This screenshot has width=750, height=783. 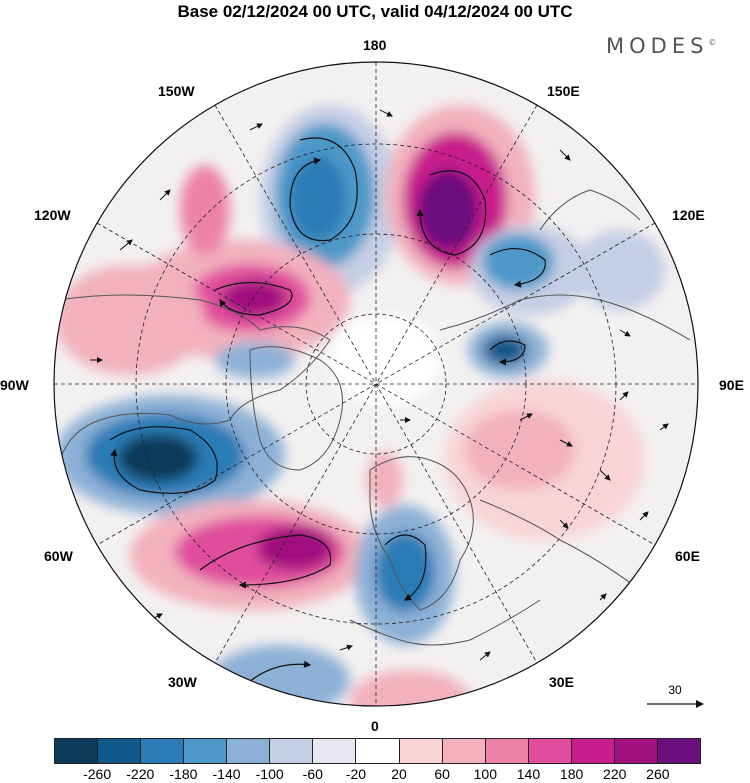 What do you see at coordinates (445, 622) in the screenshot?
I see `coast-europe` at bounding box center [445, 622].